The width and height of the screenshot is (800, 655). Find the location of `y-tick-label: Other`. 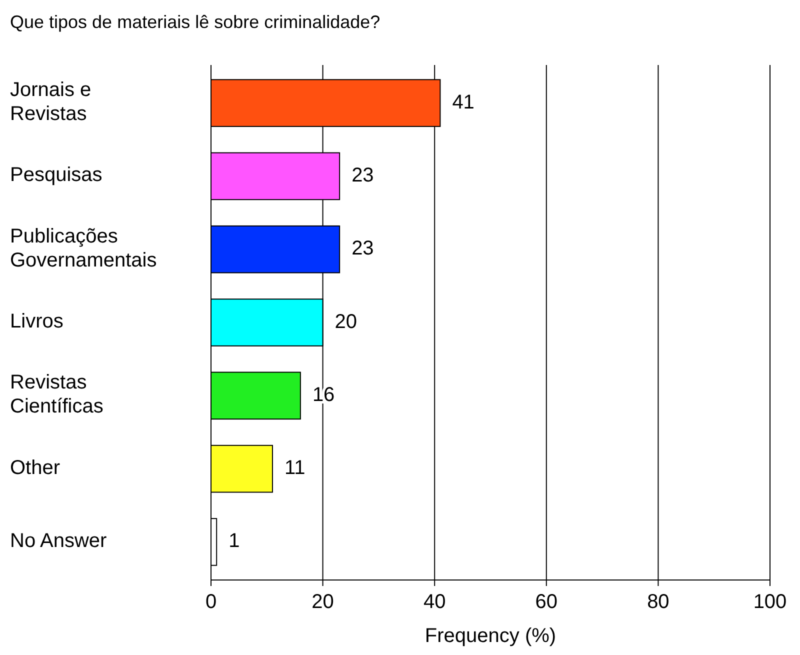

y-tick-label: Other is located at coordinates (35, 468).